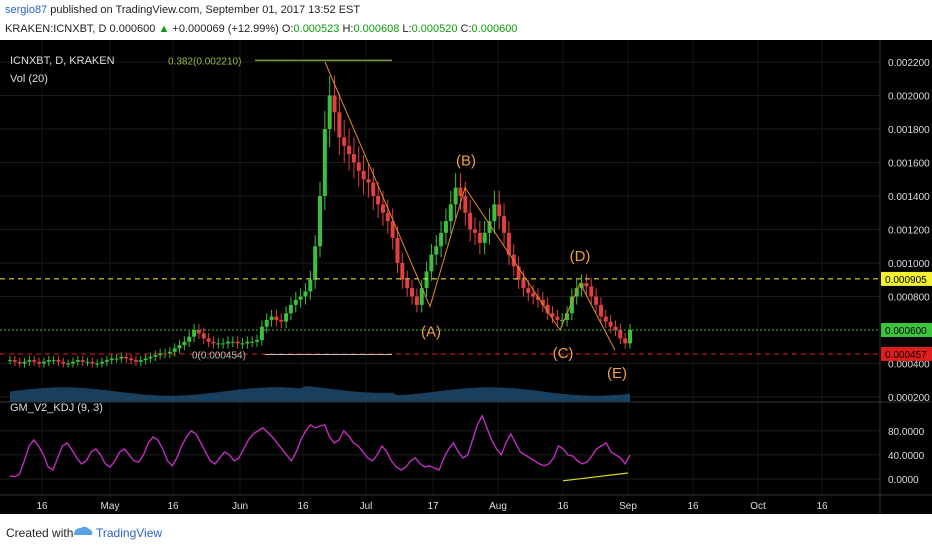 The image size is (932, 550). Describe the element at coordinates (628, 506) in the screenshot. I see `x-tick-label: Sep` at that location.